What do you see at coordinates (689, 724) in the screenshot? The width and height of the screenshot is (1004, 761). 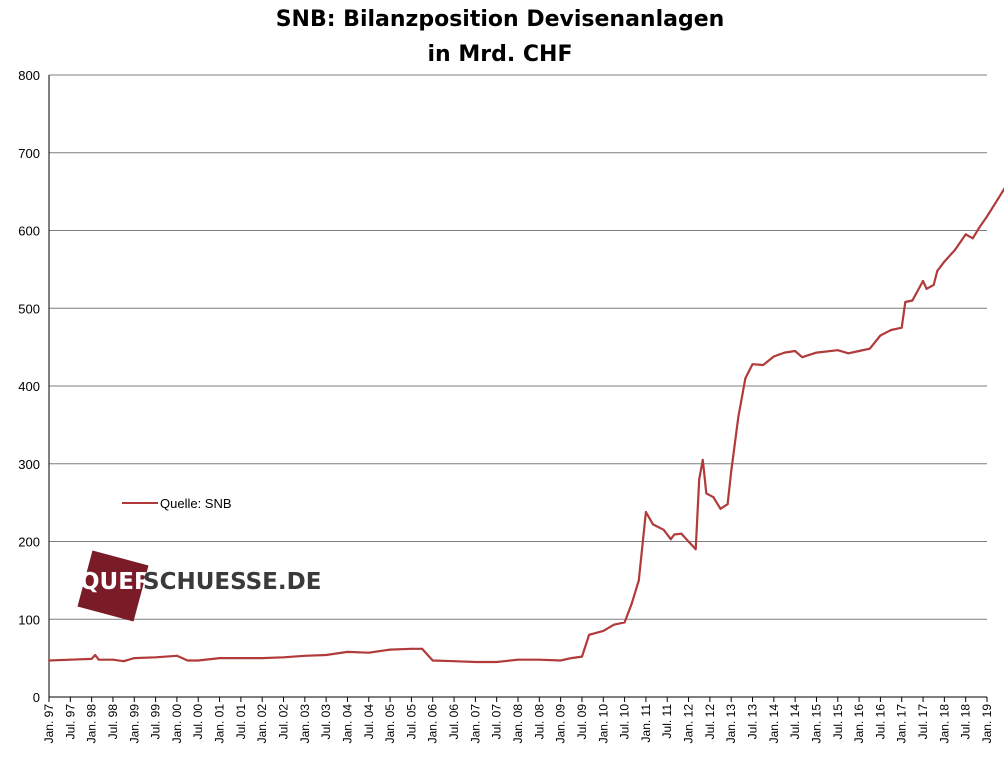 I see `x-tick-label: Jan. 12` at bounding box center [689, 724].